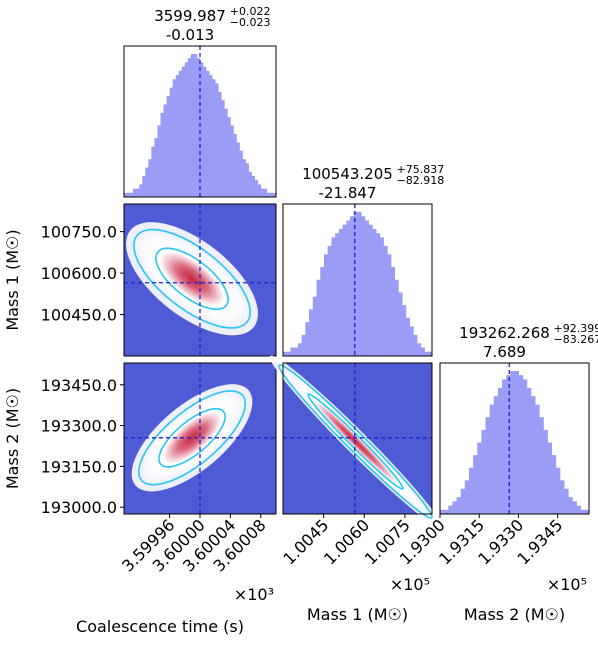 This screenshot has height=645, width=598. What do you see at coordinates (79, 315) in the screenshot?
I see `y-tick-label: 100450.0` at bounding box center [79, 315].